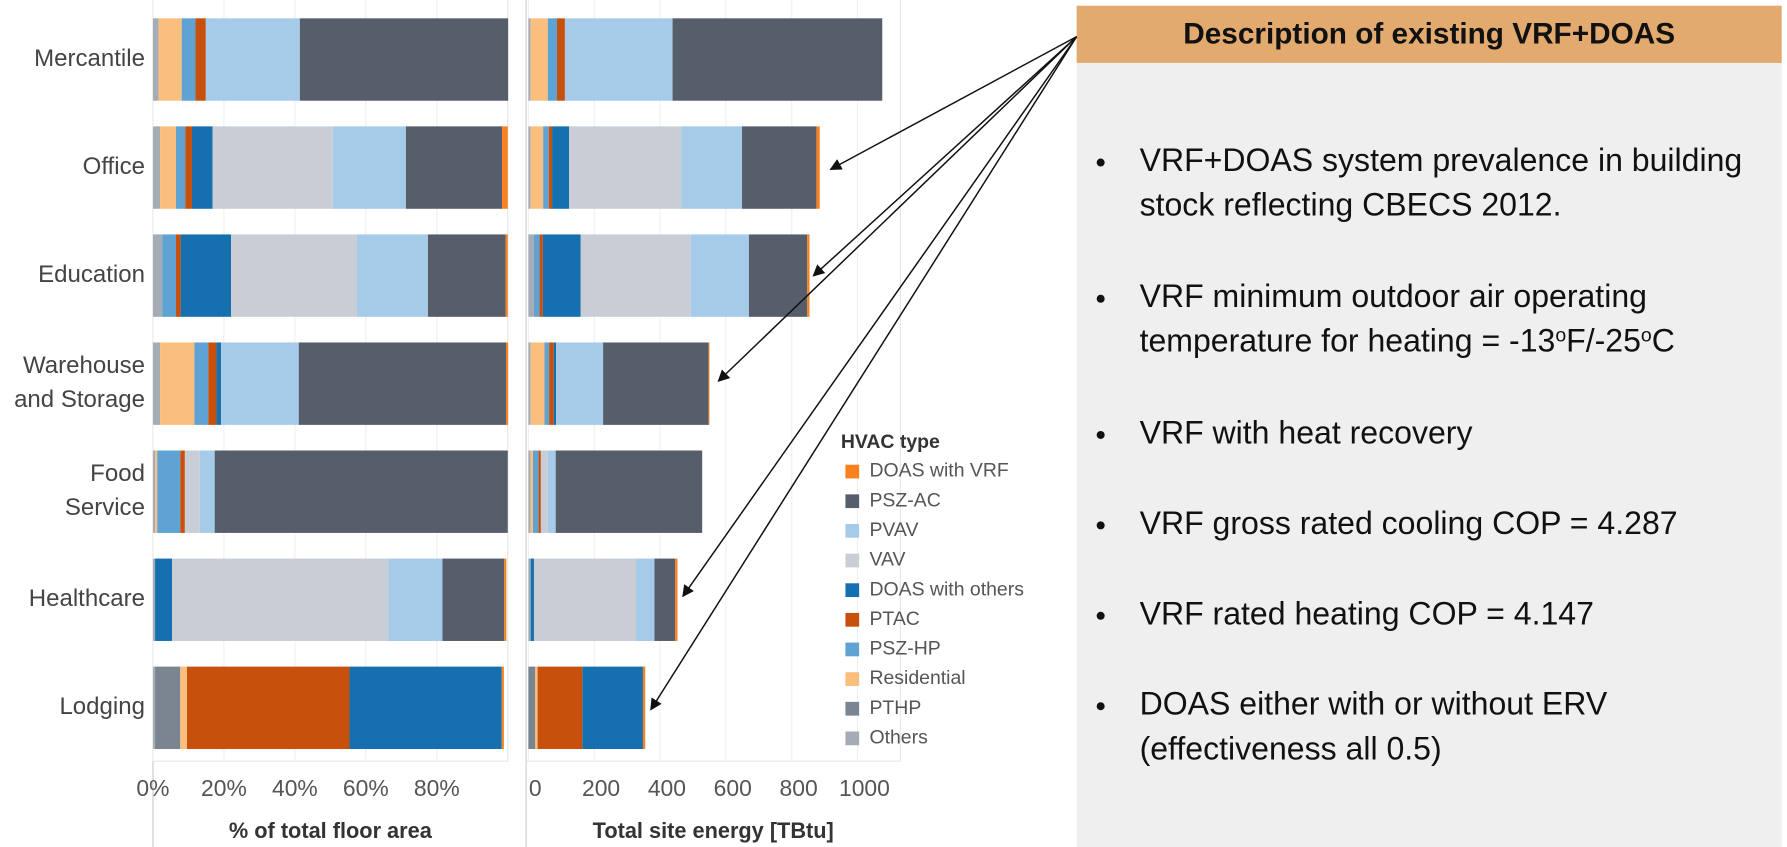 The height and width of the screenshot is (847, 1787). What do you see at coordinates (224, 788) in the screenshot?
I see `x-tick-label: 20%` at bounding box center [224, 788].